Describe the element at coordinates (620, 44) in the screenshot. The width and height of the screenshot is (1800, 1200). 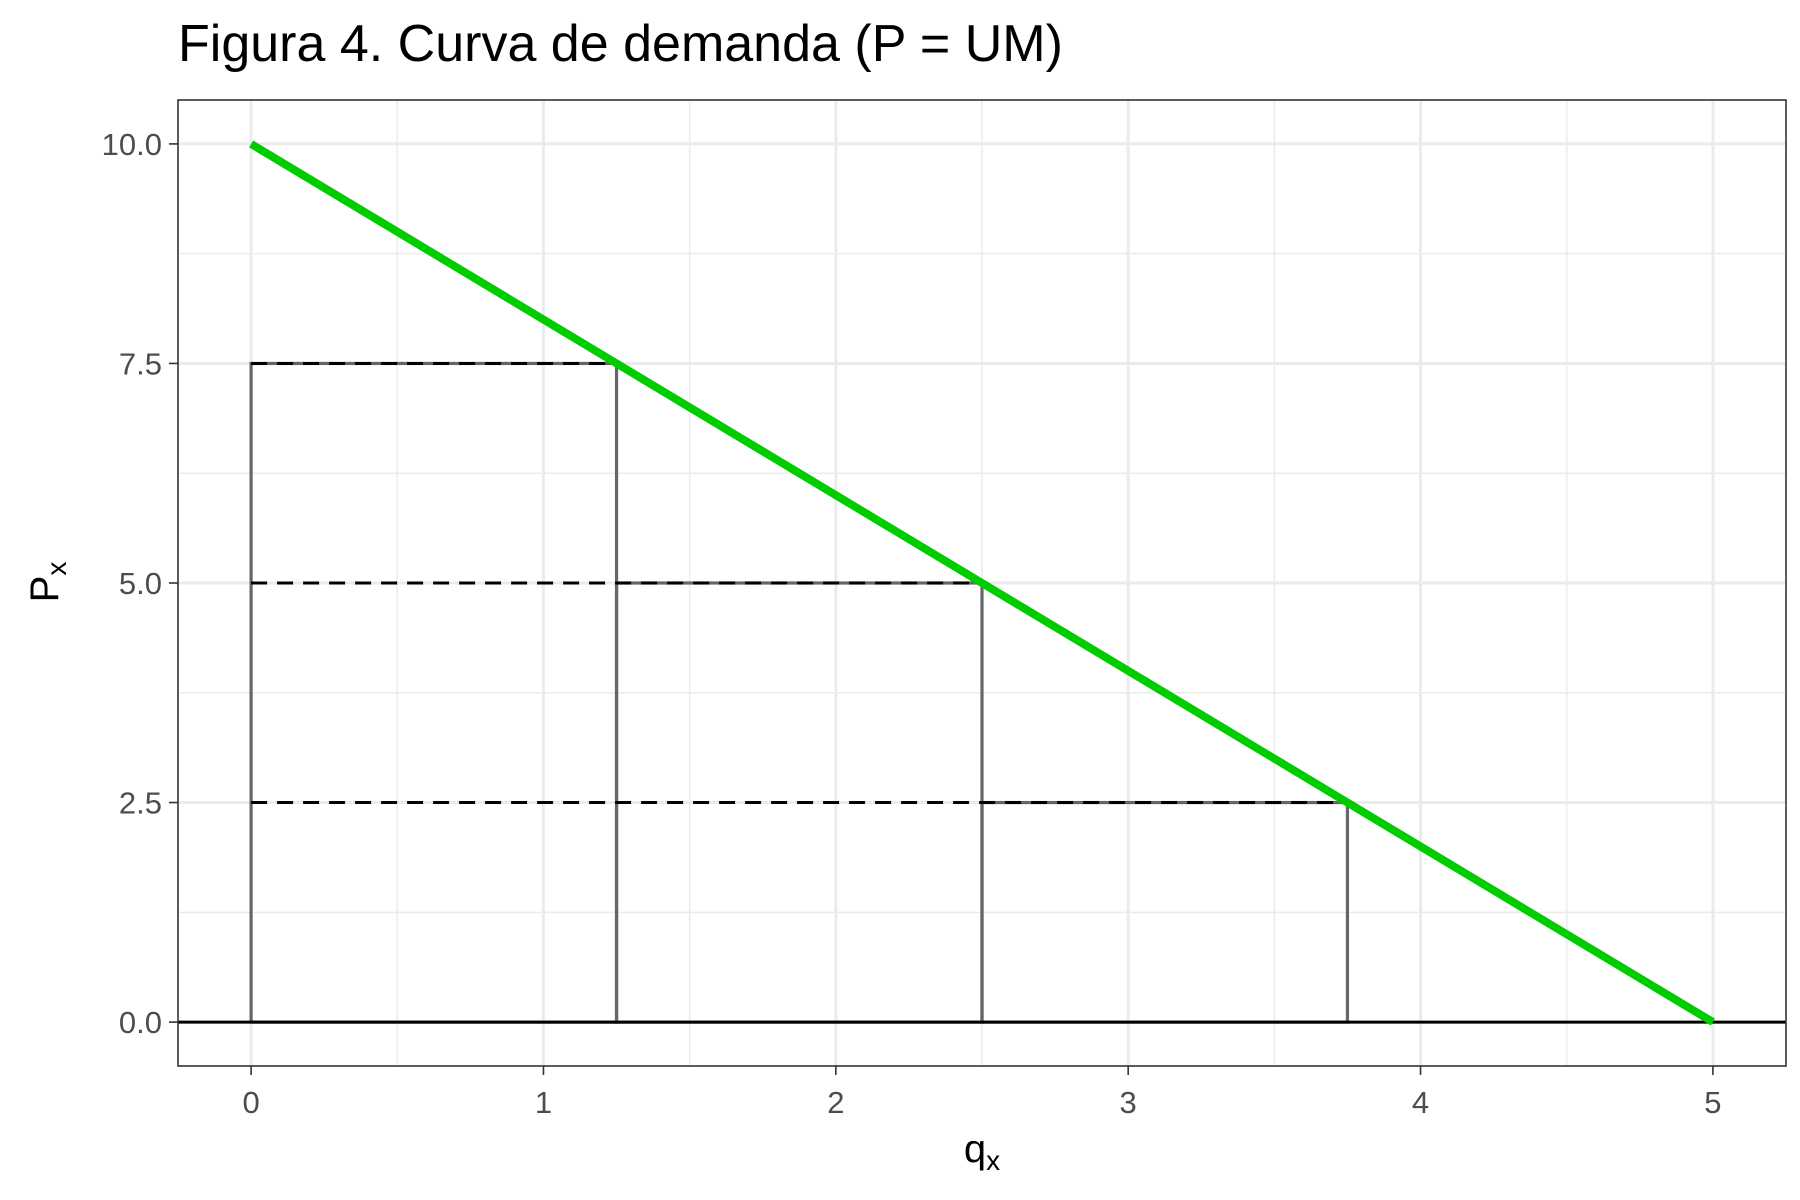
I see `chart-title: Figura 4. Curva de demanda (P = UM)` at that location.